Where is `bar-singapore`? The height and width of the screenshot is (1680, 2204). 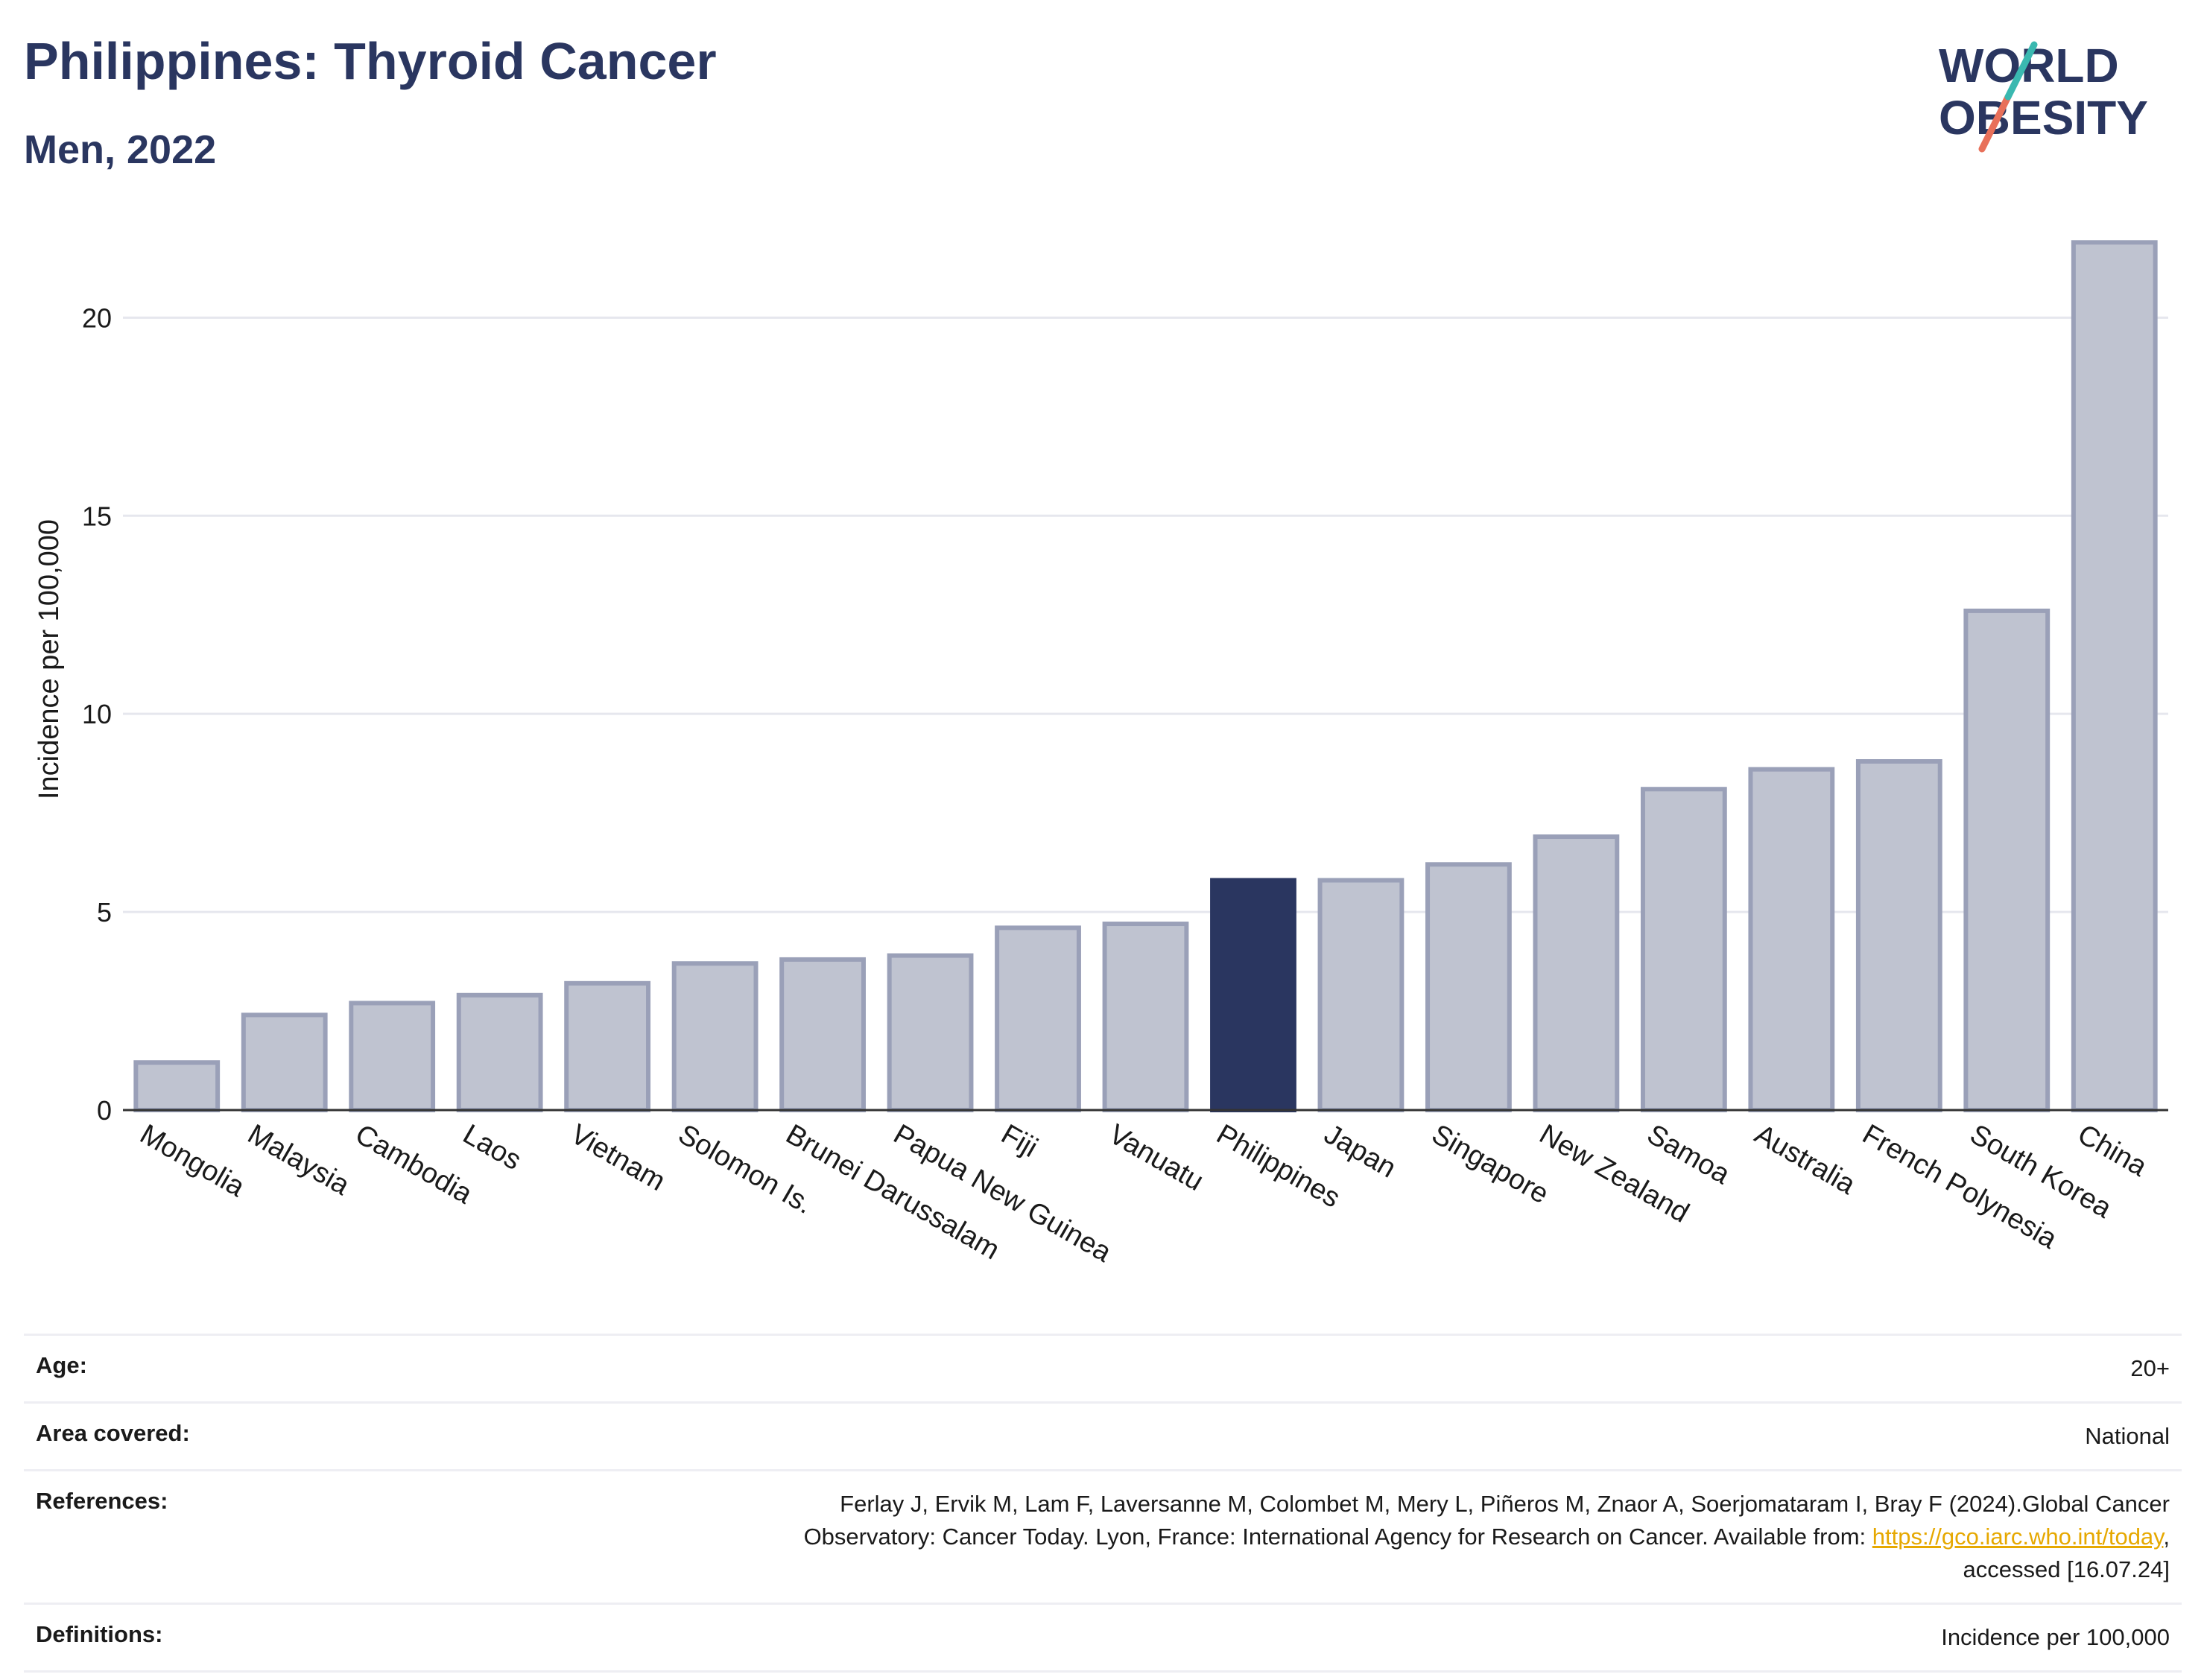 bar-singapore is located at coordinates (1468, 987).